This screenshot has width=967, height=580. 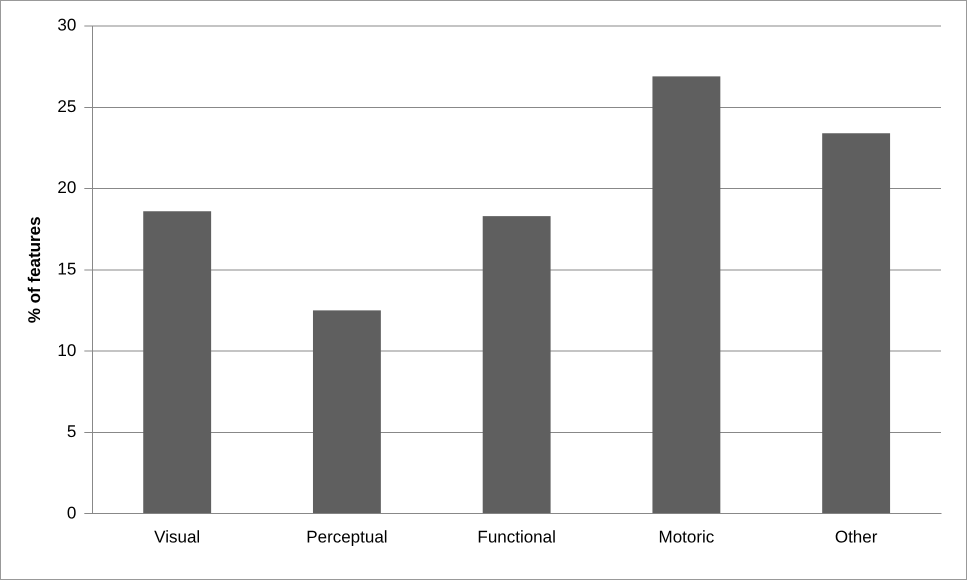 What do you see at coordinates (34, 270) in the screenshot?
I see `y-axis-title: % of features` at bounding box center [34, 270].